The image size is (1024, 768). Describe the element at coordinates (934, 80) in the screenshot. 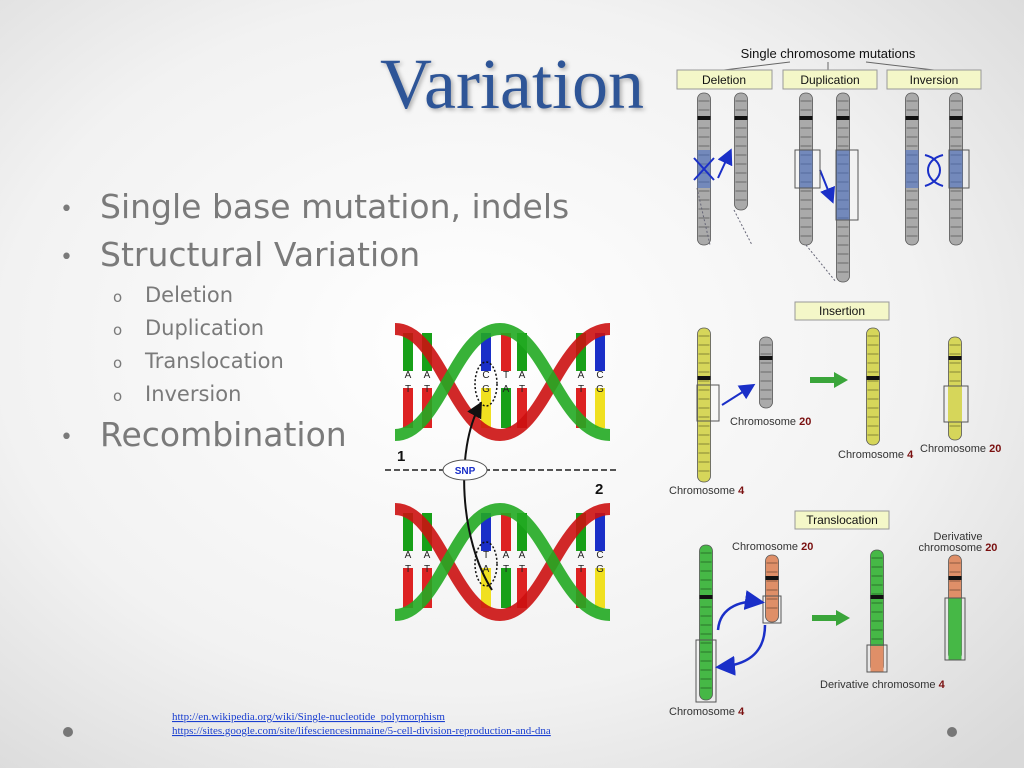

I see `type-label: Inversion` at that location.